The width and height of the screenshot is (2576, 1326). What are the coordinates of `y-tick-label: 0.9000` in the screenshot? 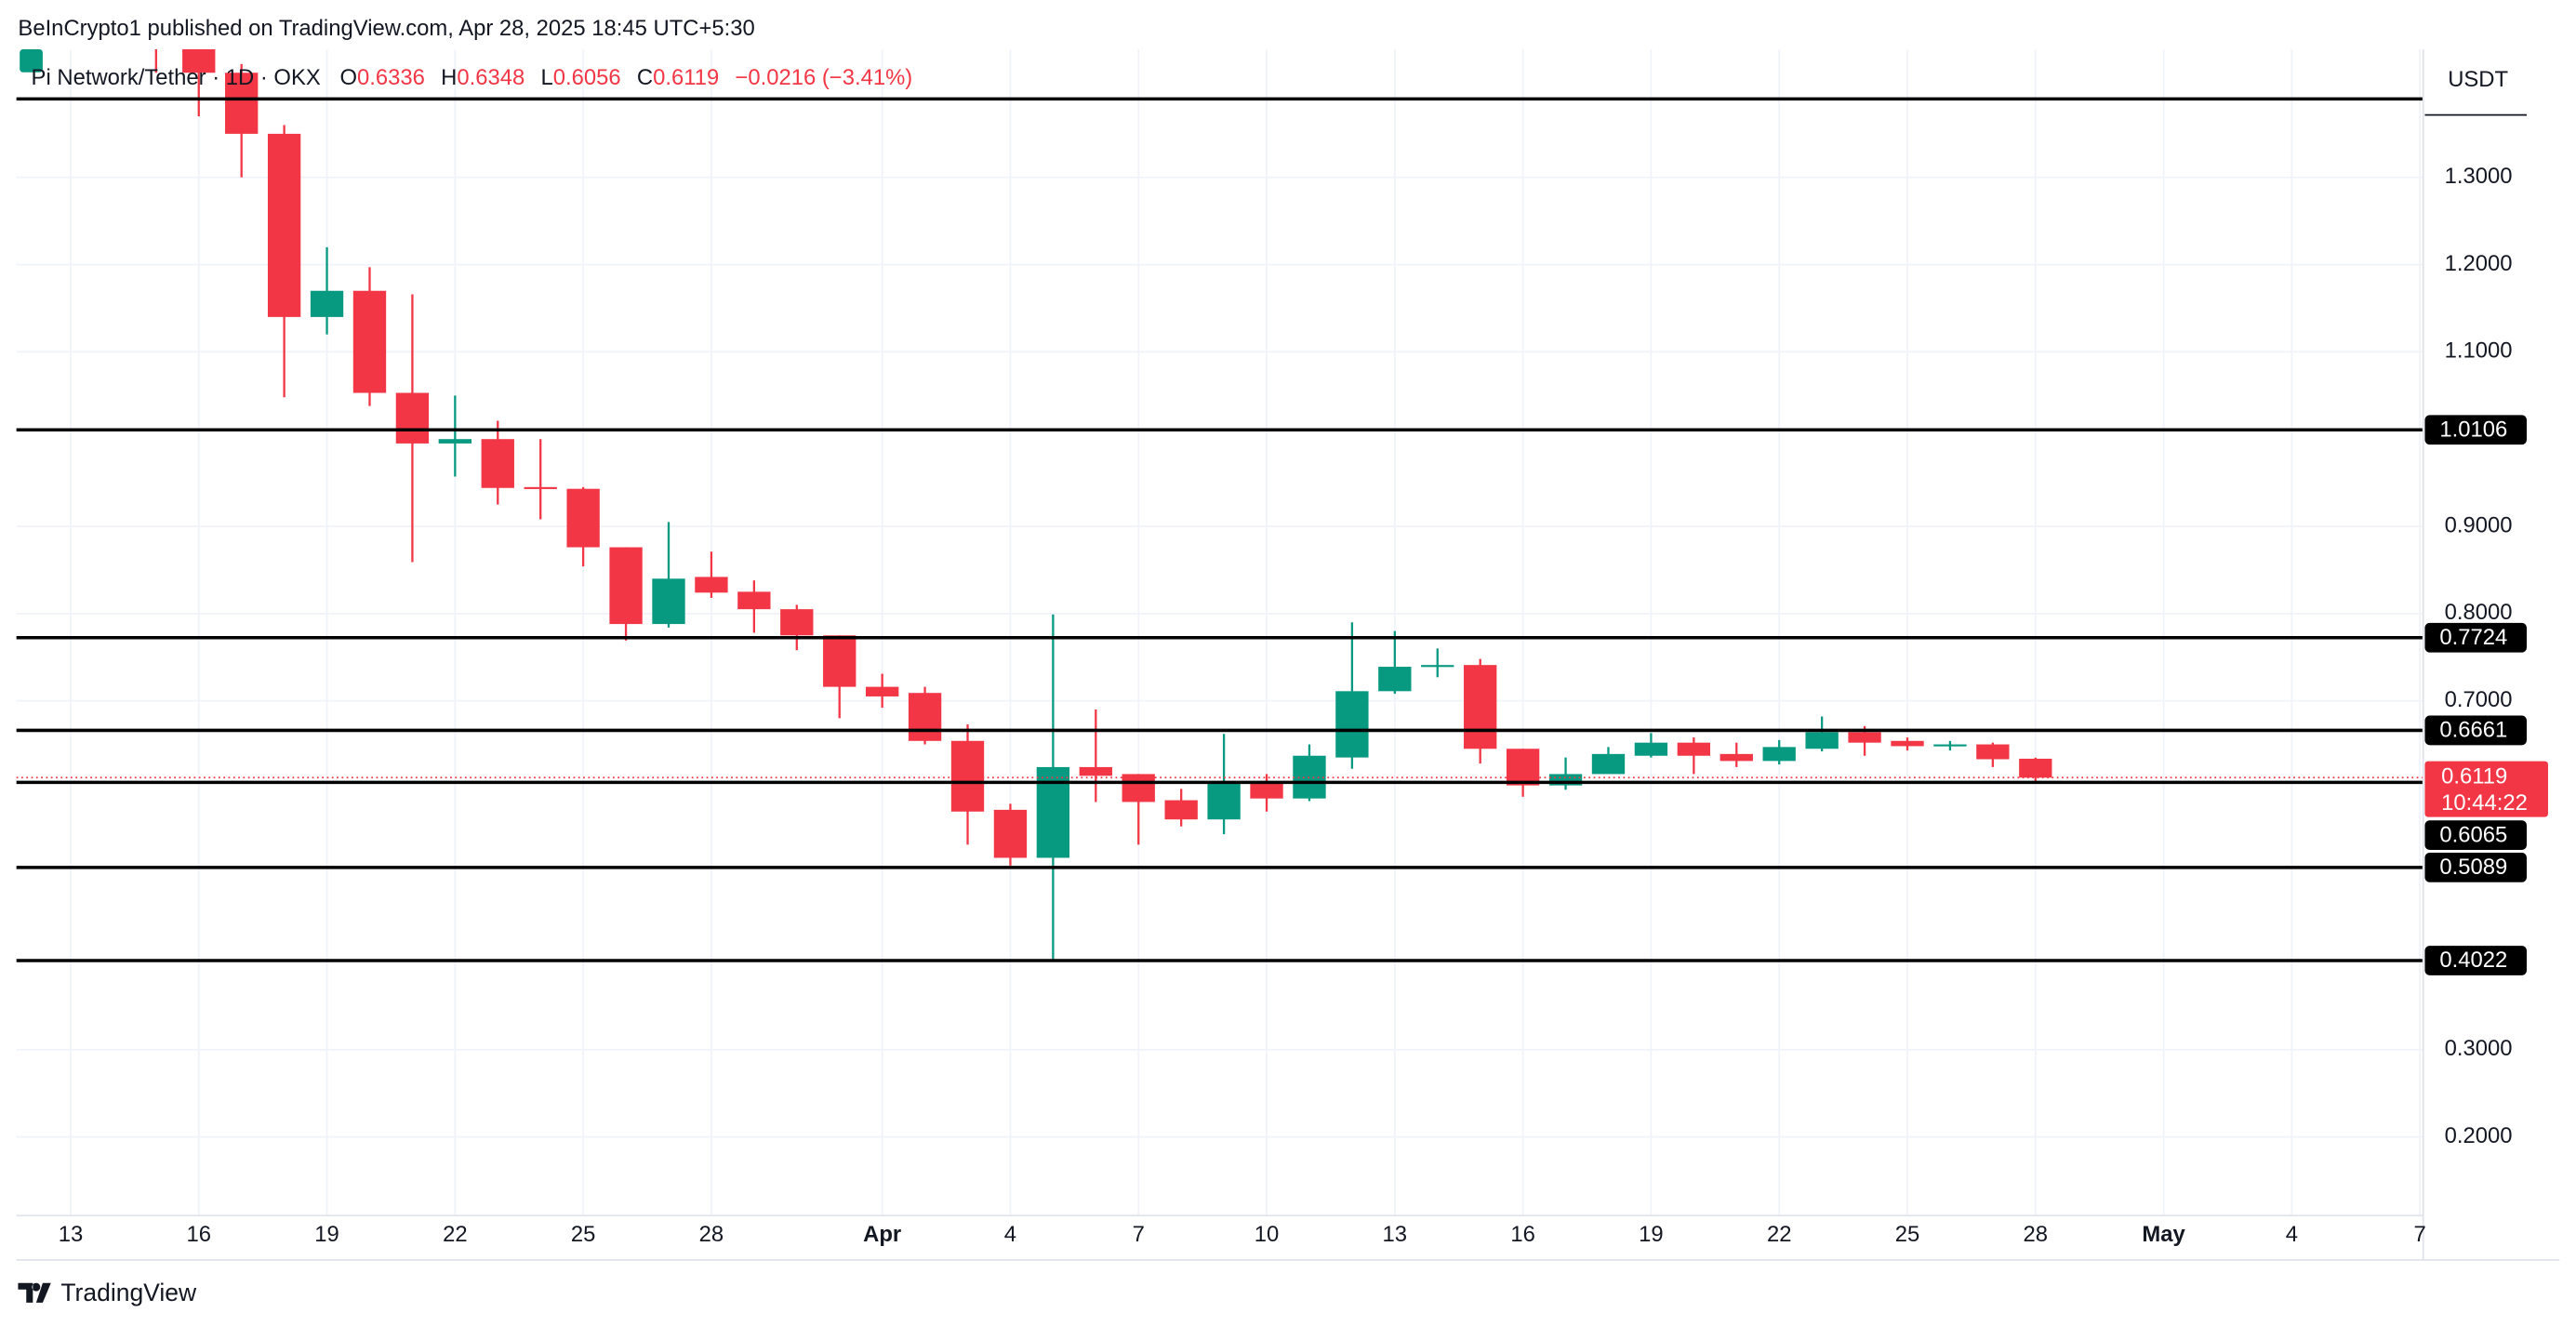 It's located at (2479, 524).